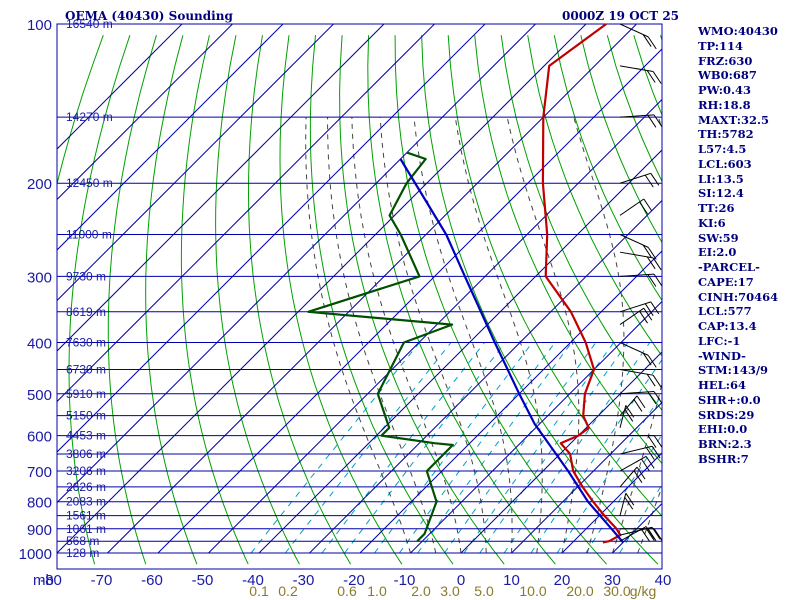 The height and width of the screenshot is (600, 800). I want to click on temperature-tick-label: -60, so click(152, 580).